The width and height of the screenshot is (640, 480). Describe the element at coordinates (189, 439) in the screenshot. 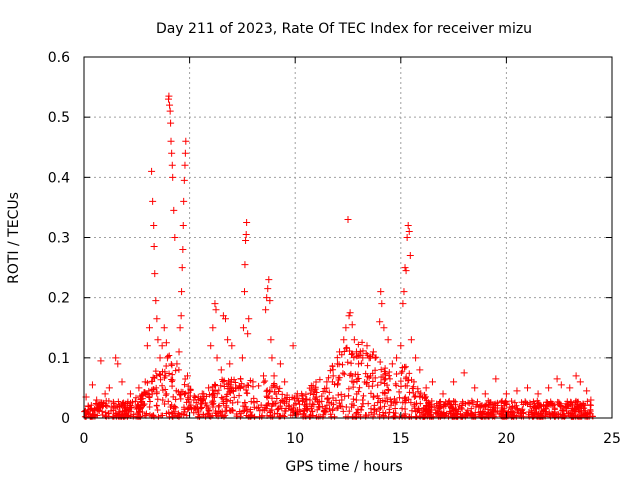

I see `x-tick-label: 5` at that location.